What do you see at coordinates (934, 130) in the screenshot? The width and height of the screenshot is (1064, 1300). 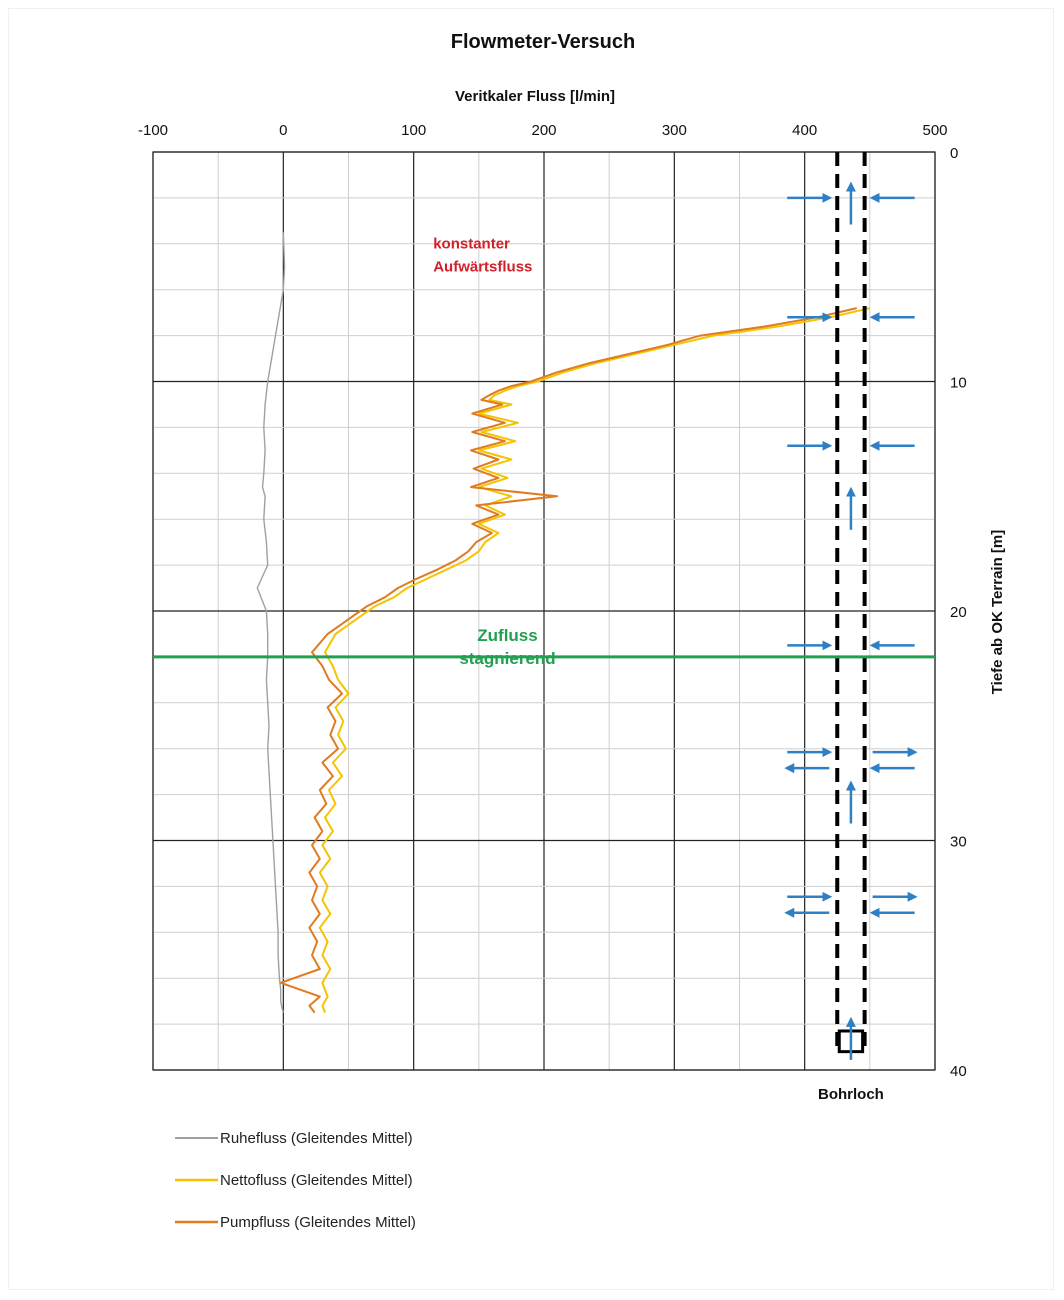 I see `x-tick-label: 500` at bounding box center [934, 130].